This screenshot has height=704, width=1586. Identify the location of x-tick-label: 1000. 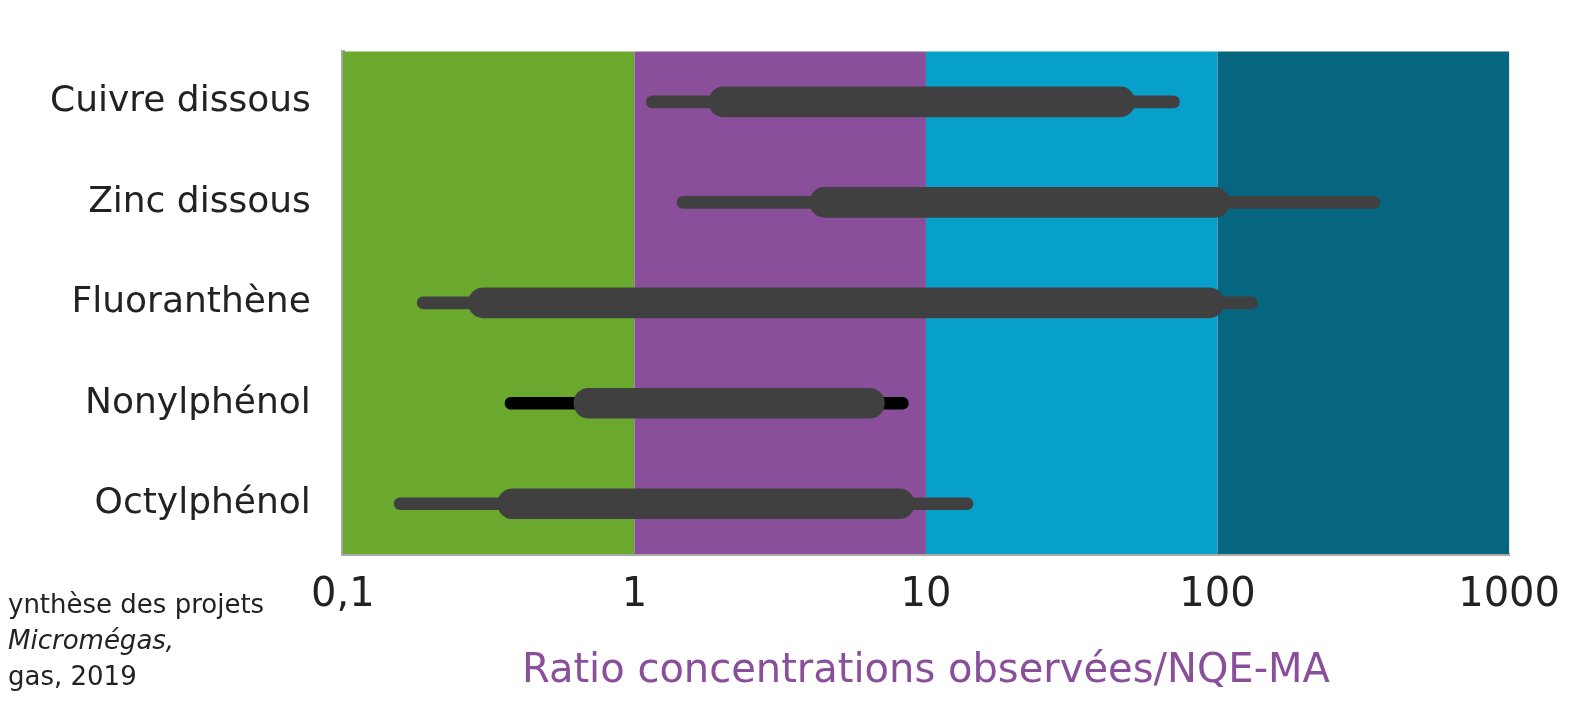
(1509, 592).